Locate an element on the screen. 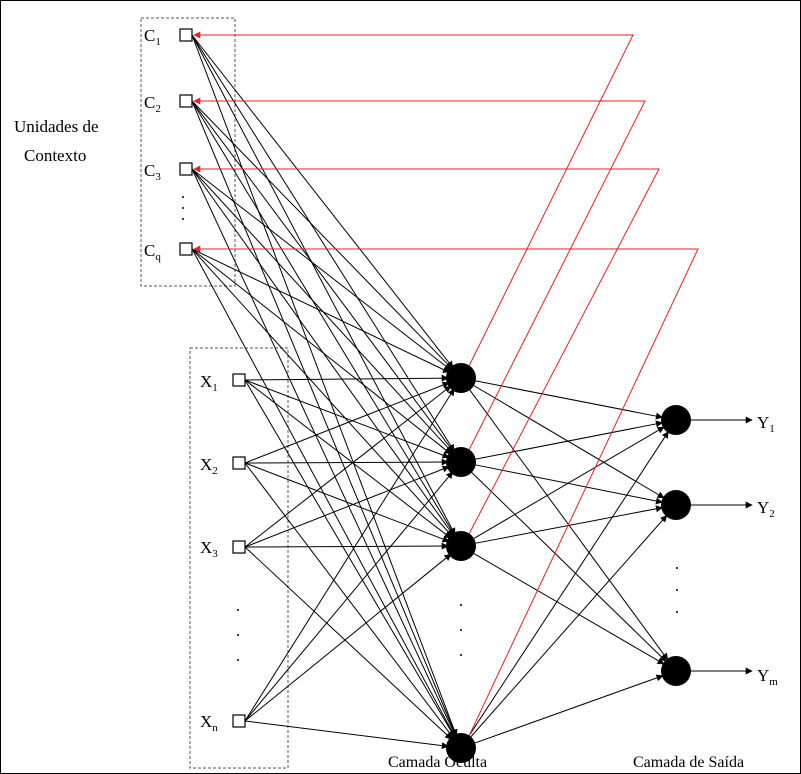 Image resolution: width=801 pixels, height=774 pixels. context-group-label-line2: Contexto is located at coordinates (55, 155).